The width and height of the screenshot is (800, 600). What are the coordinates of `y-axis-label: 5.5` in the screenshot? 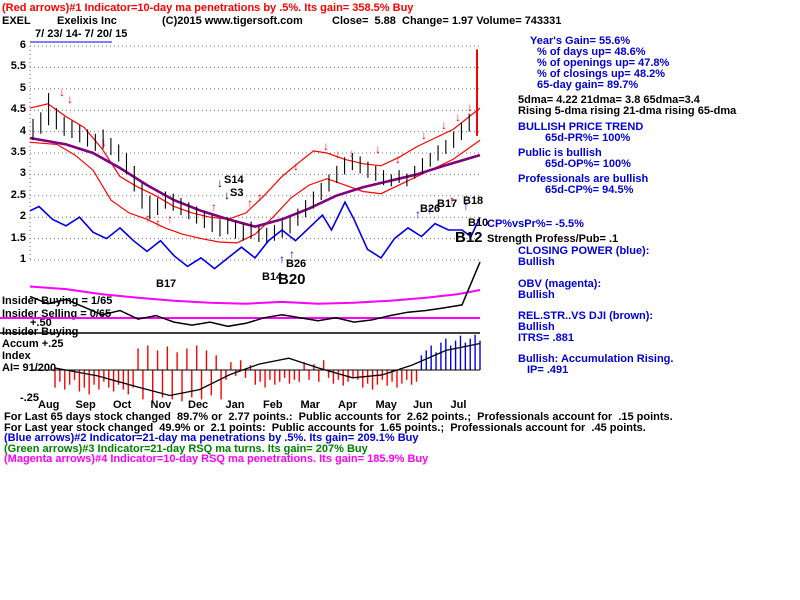 It's located at (18, 66).